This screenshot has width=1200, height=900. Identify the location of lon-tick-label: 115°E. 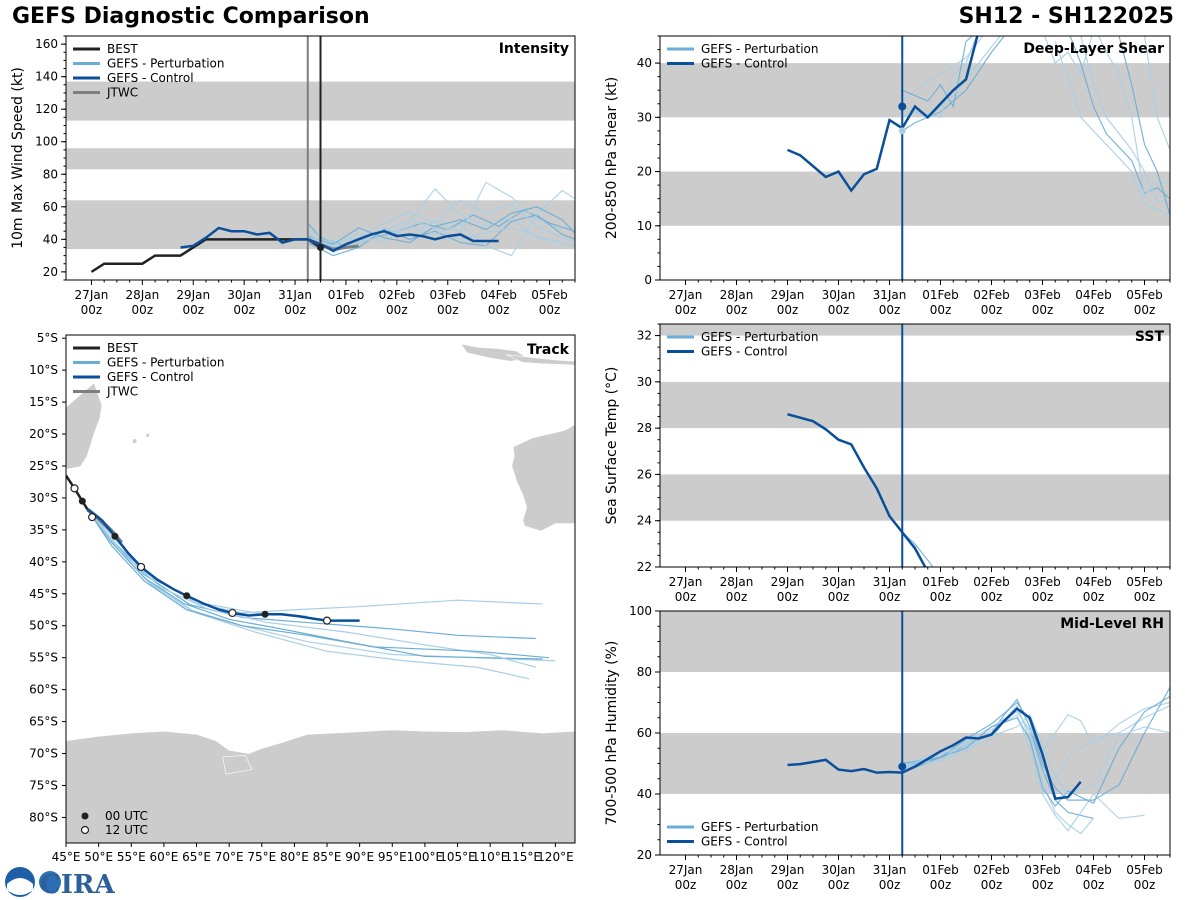
(523, 857).